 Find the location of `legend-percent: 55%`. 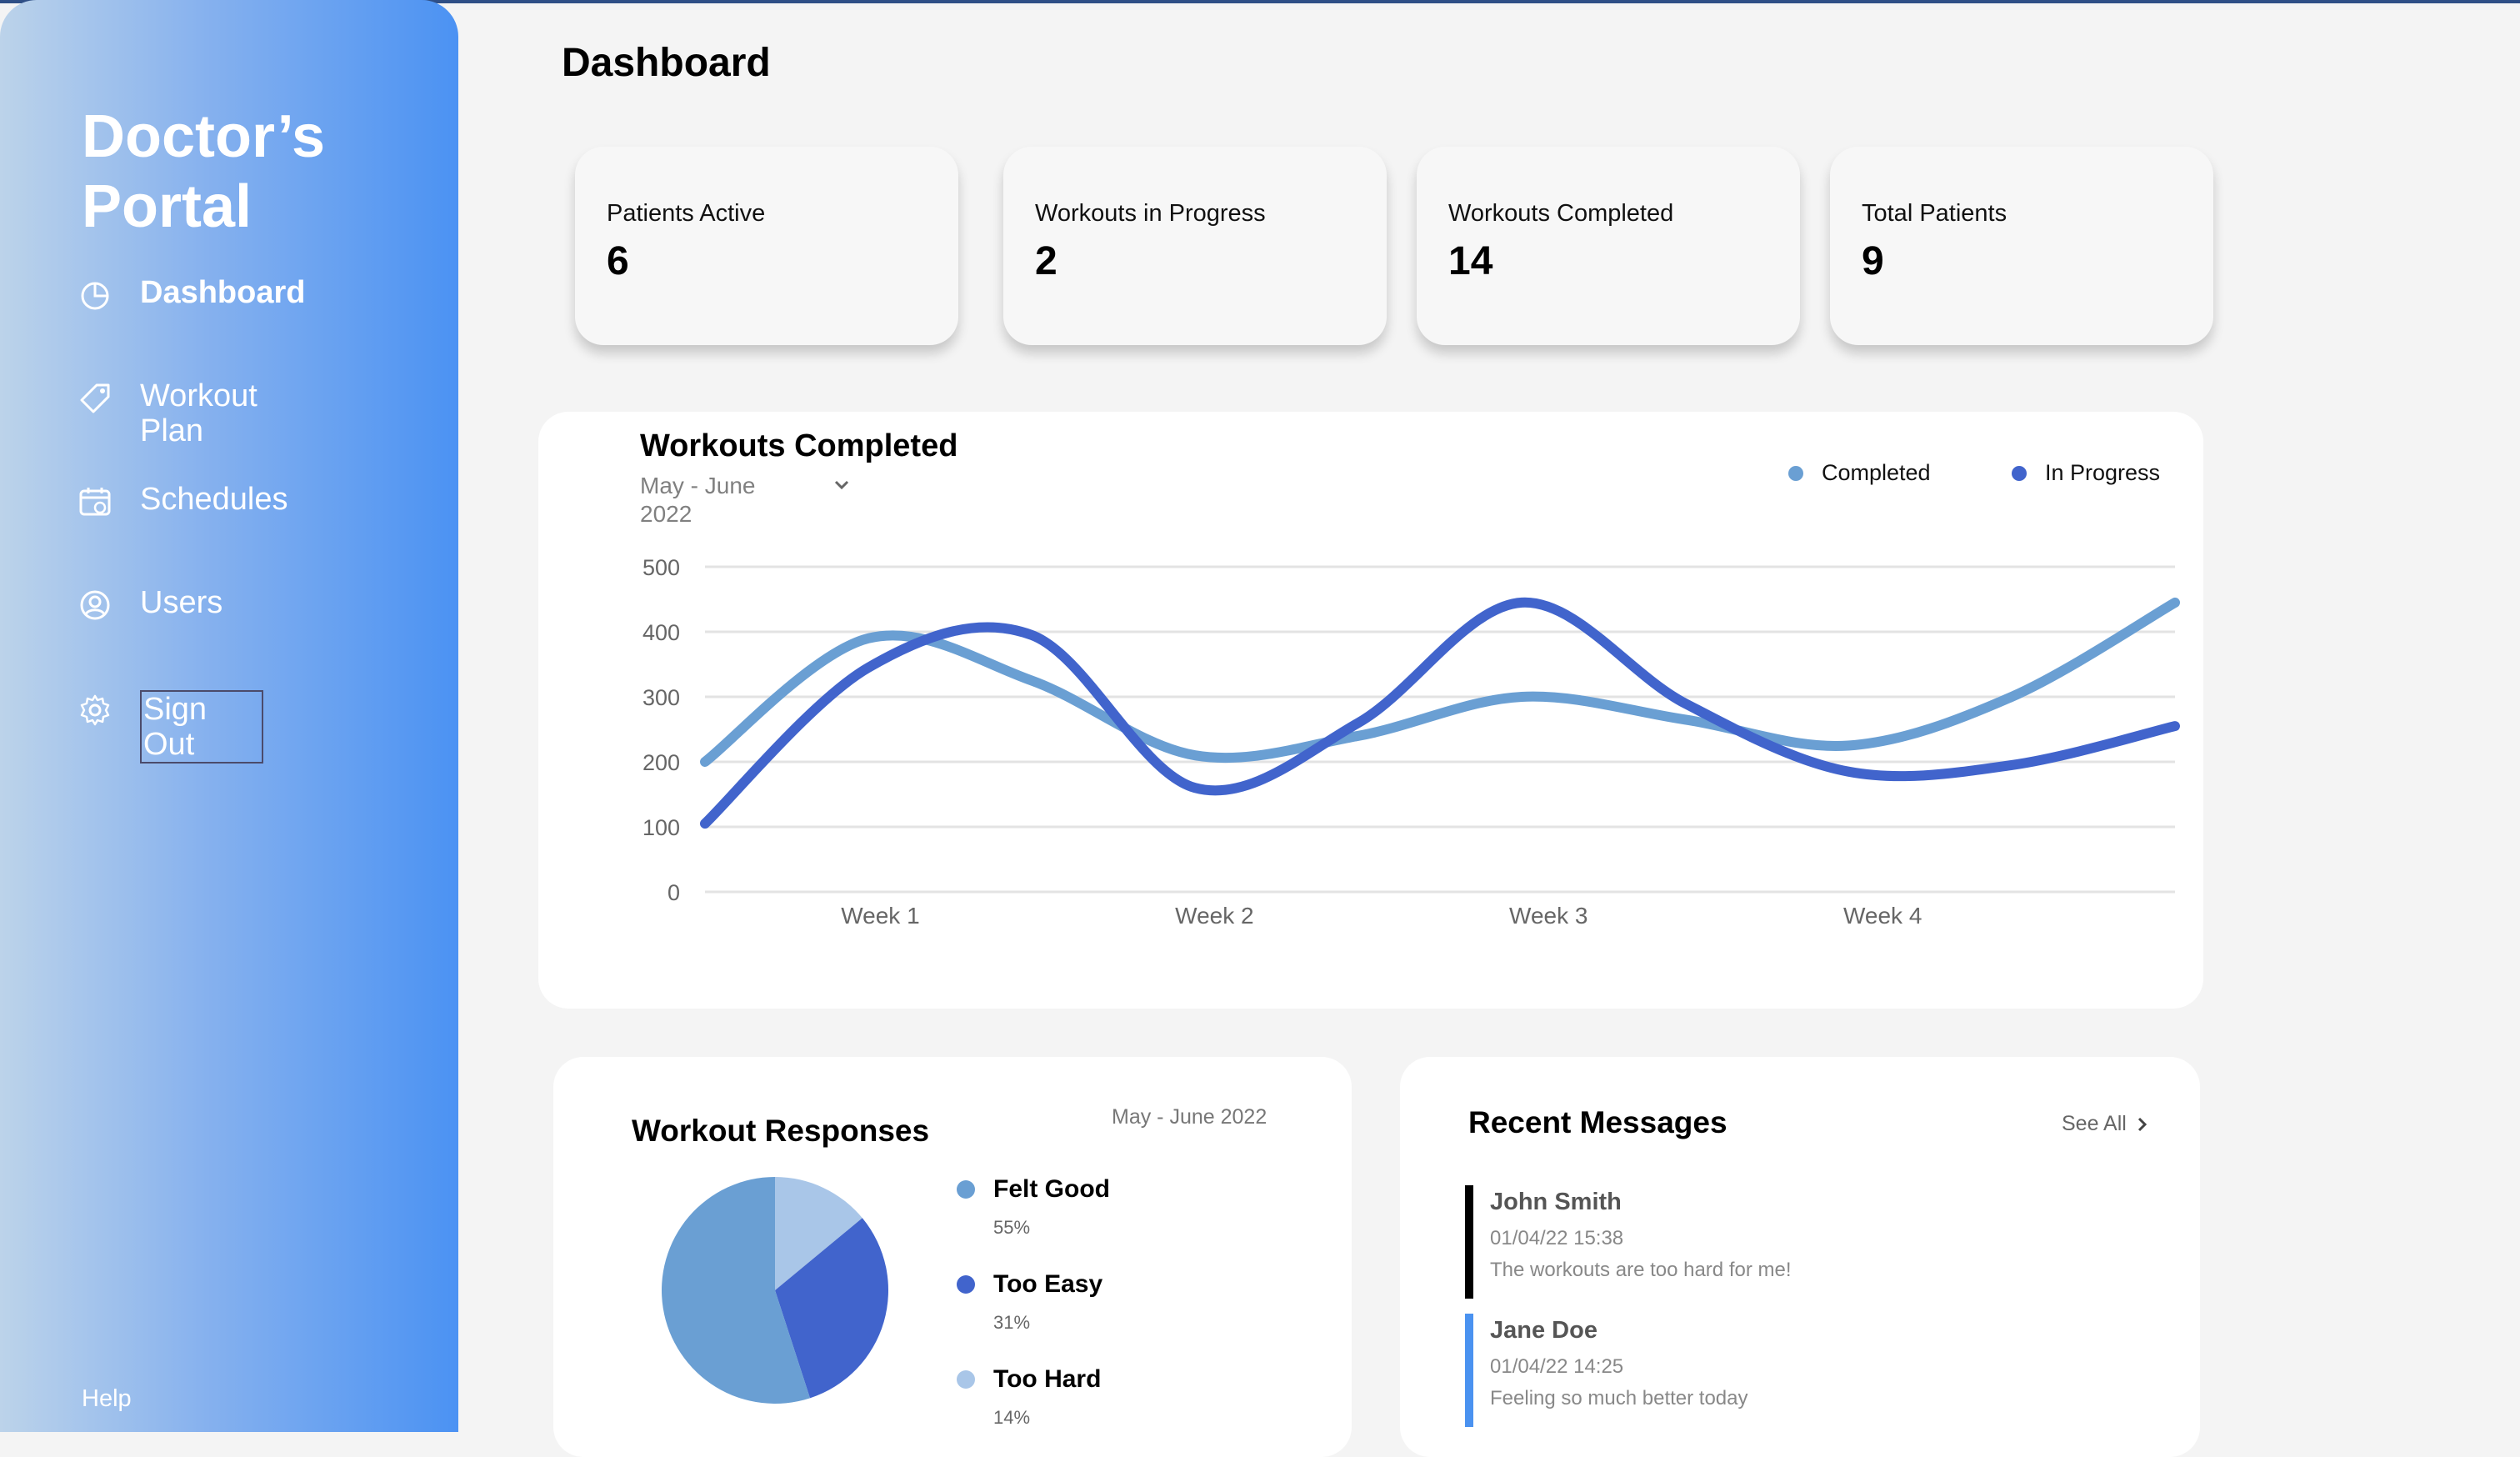

legend-percent: 55% is located at coordinates (1012, 1227).